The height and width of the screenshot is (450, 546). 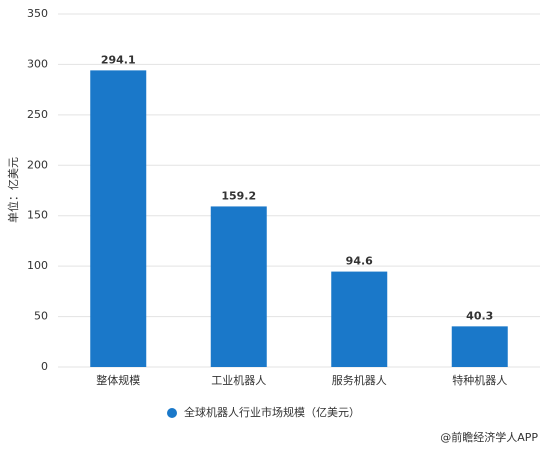 What do you see at coordinates (238, 195) in the screenshot?
I see `data-label: 159.2` at bounding box center [238, 195].